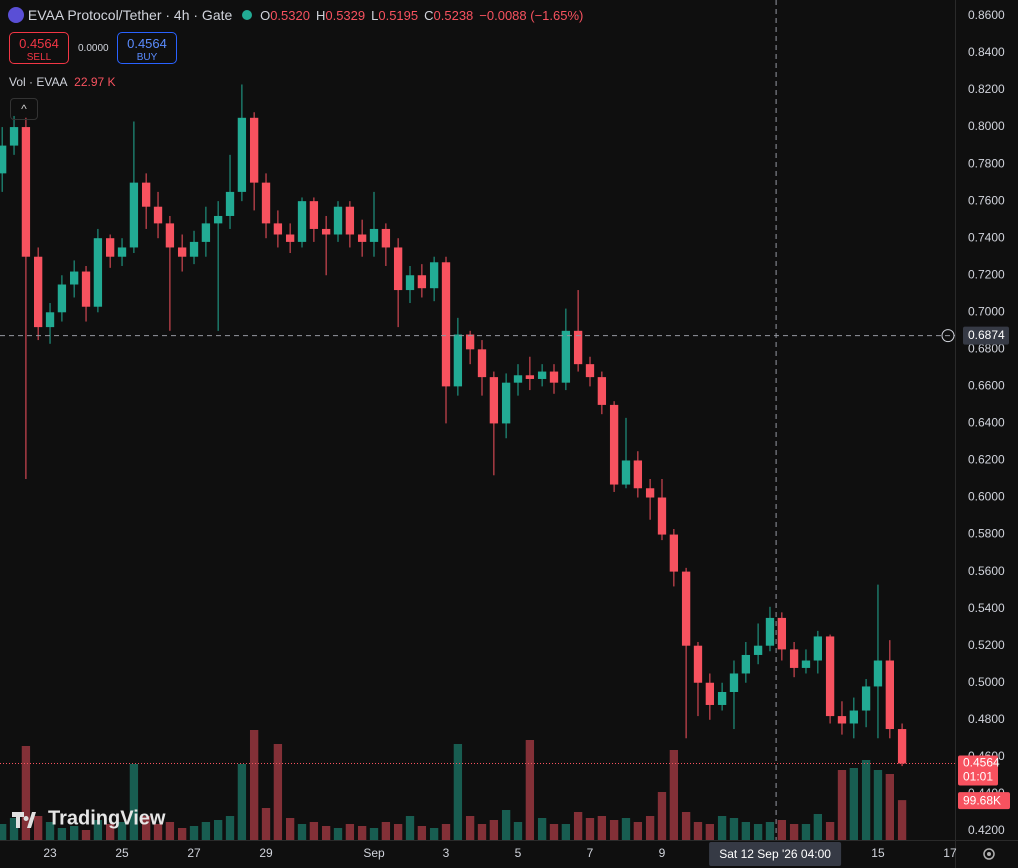 Image resolution: width=1018 pixels, height=868 pixels. I want to click on buy-button: 0.4564 BUY, so click(147, 48).